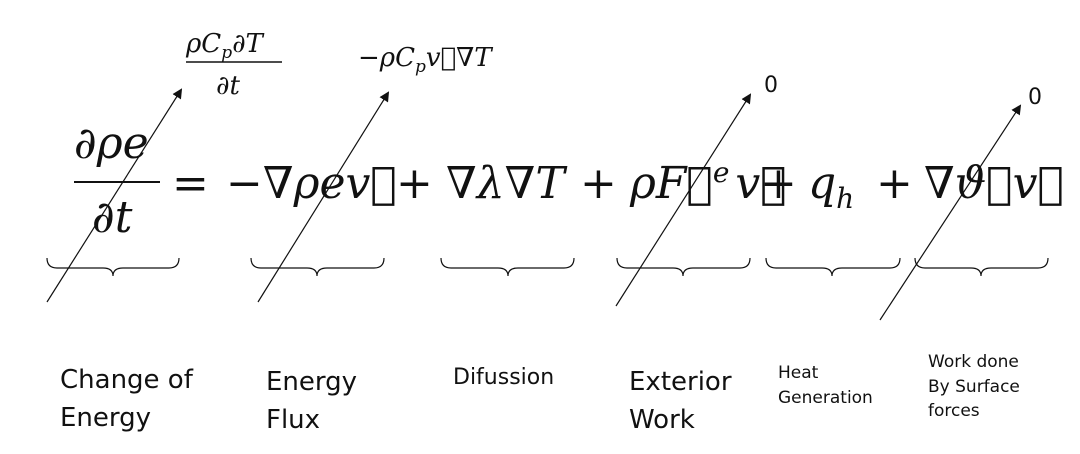 The width and height of the screenshot is (1080, 454). I want to click on label-surface-line2: By Surface, so click(974, 386).